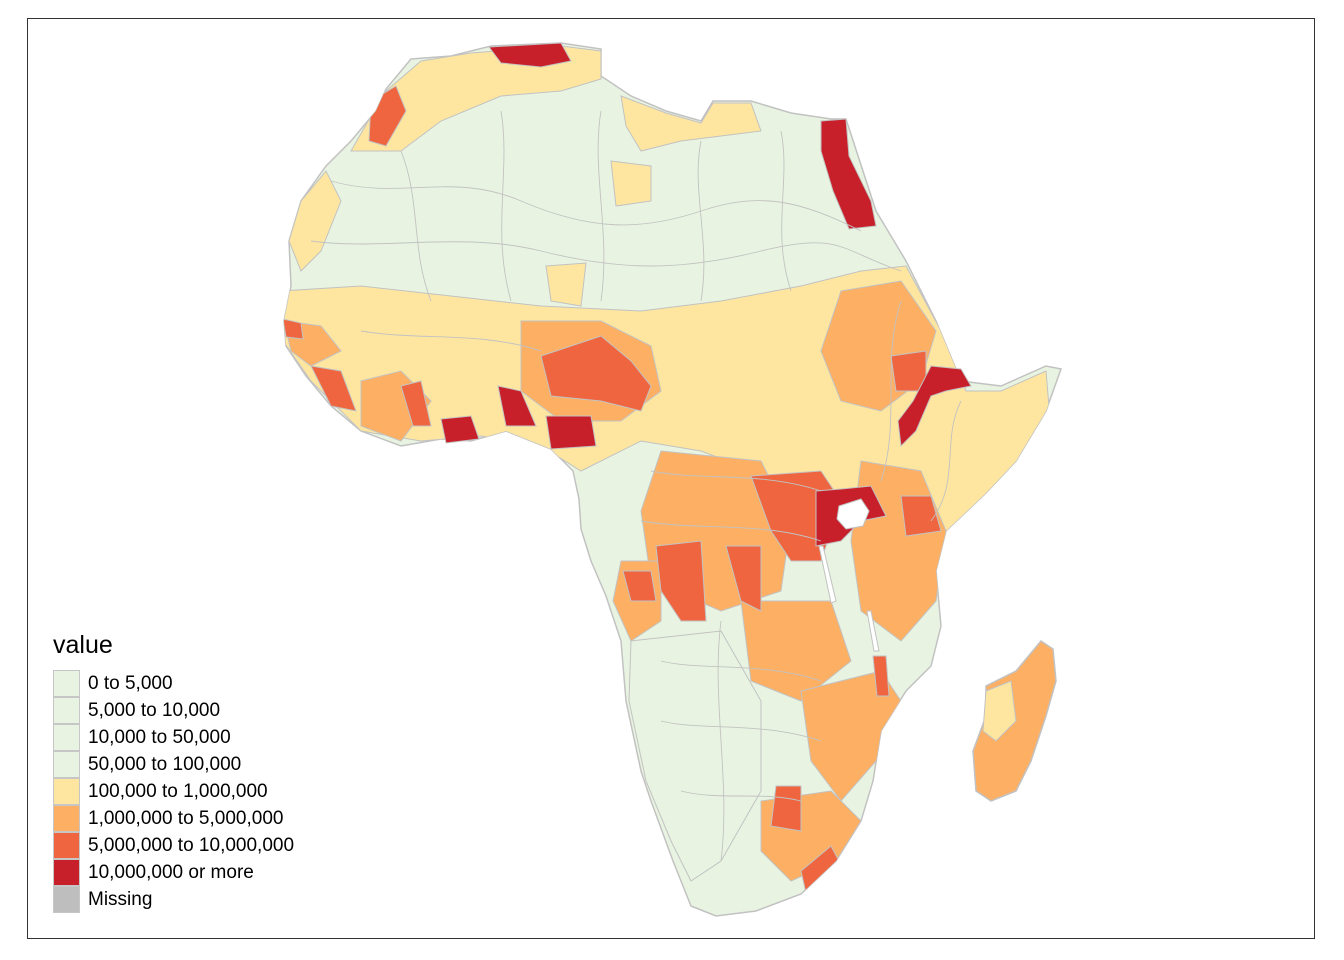 The height and width of the screenshot is (960, 1344). I want to click on region-kasai, so click(681, 581).